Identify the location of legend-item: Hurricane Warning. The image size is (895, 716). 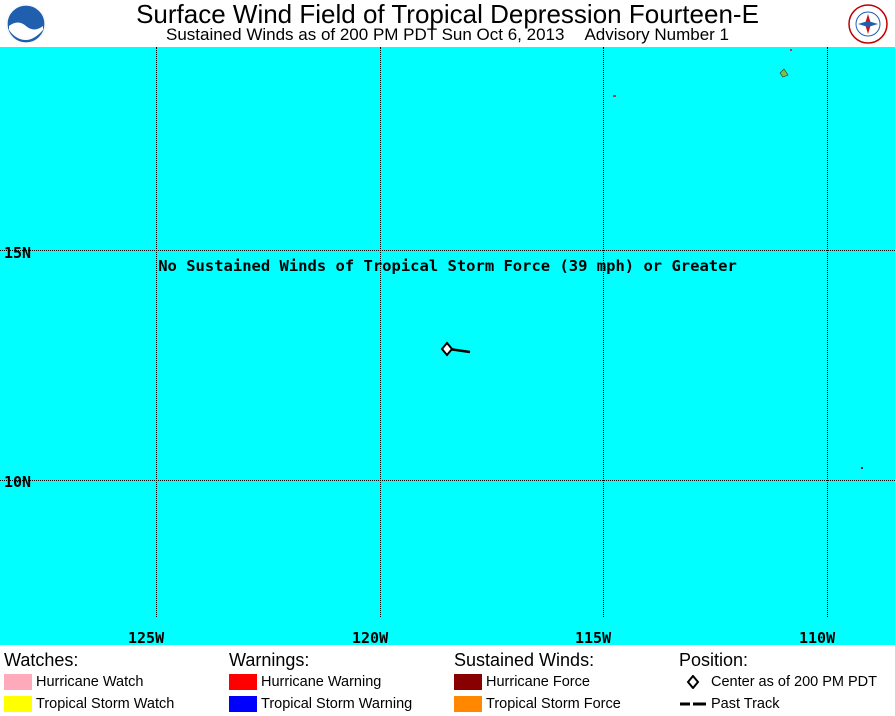
(320, 682).